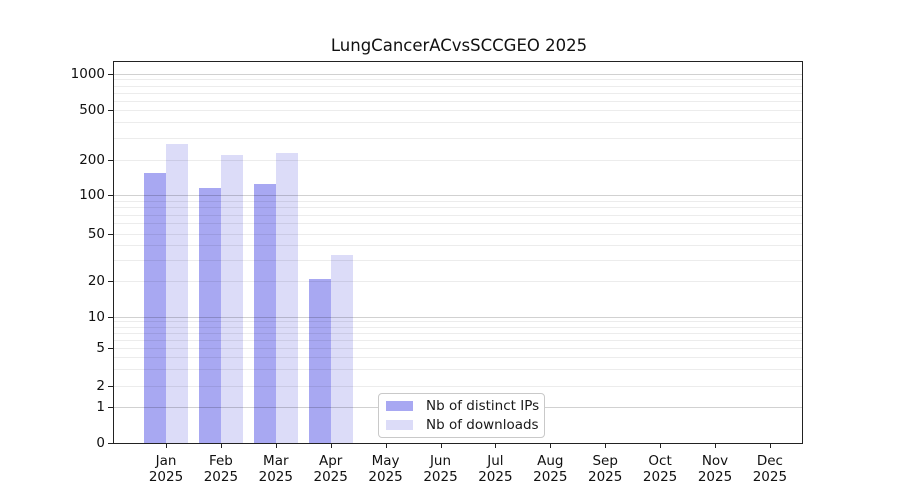 Image resolution: width=900 pixels, height=500 pixels. What do you see at coordinates (770, 469) in the screenshot?
I see `x-tick-label-dec: Dec 2025` at bounding box center [770, 469].